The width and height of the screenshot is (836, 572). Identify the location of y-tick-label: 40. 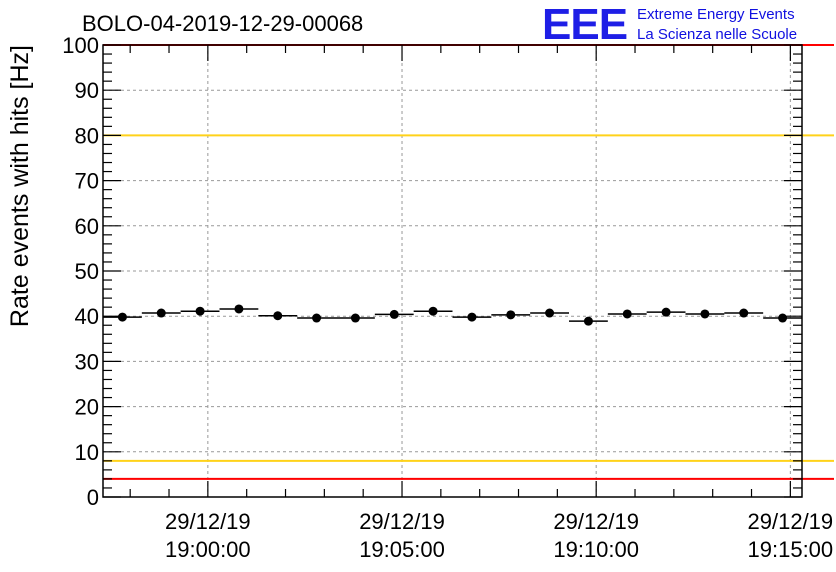
(87, 316).